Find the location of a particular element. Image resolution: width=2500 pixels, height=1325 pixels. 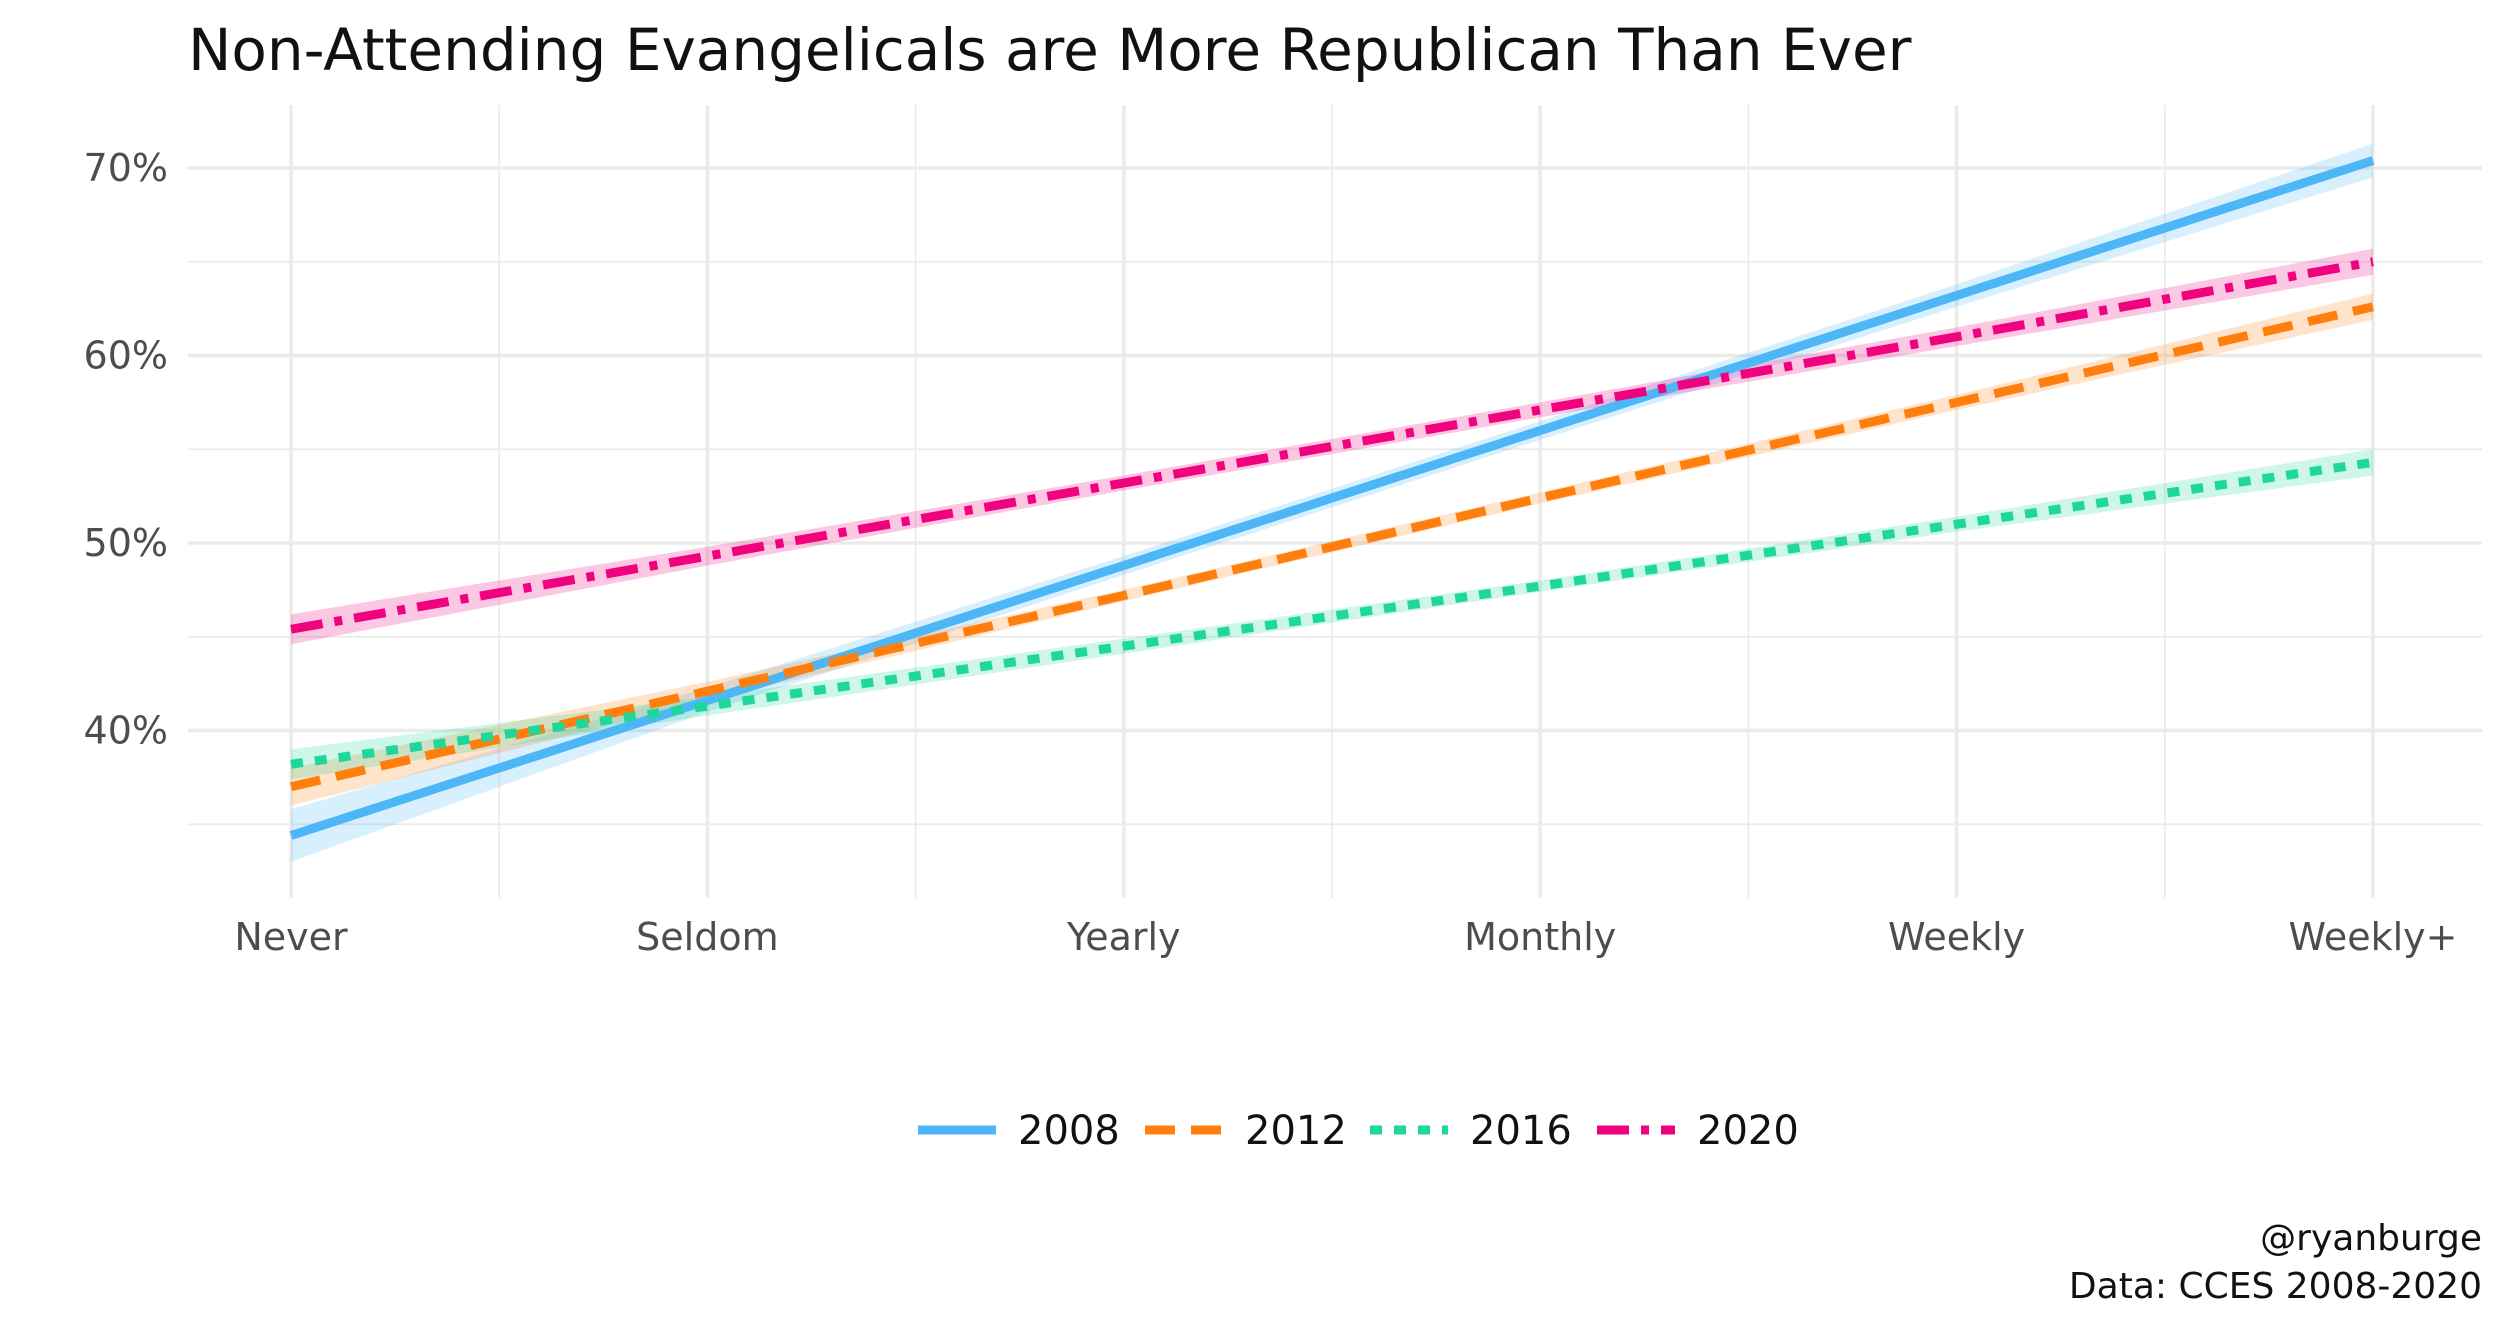

legend-label-2008: 2008 is located at coordinates (1069, 1131).